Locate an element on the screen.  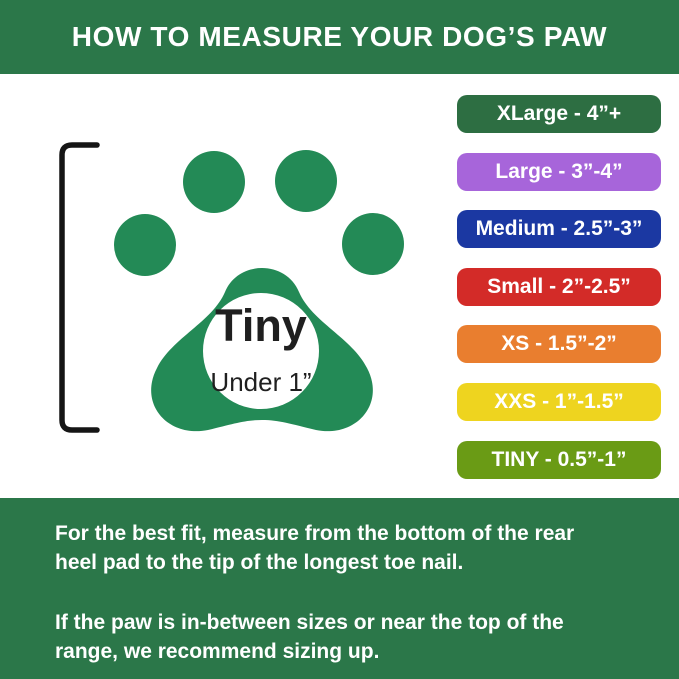
paw-toe-outer-left is located at coordinates (145, 245).